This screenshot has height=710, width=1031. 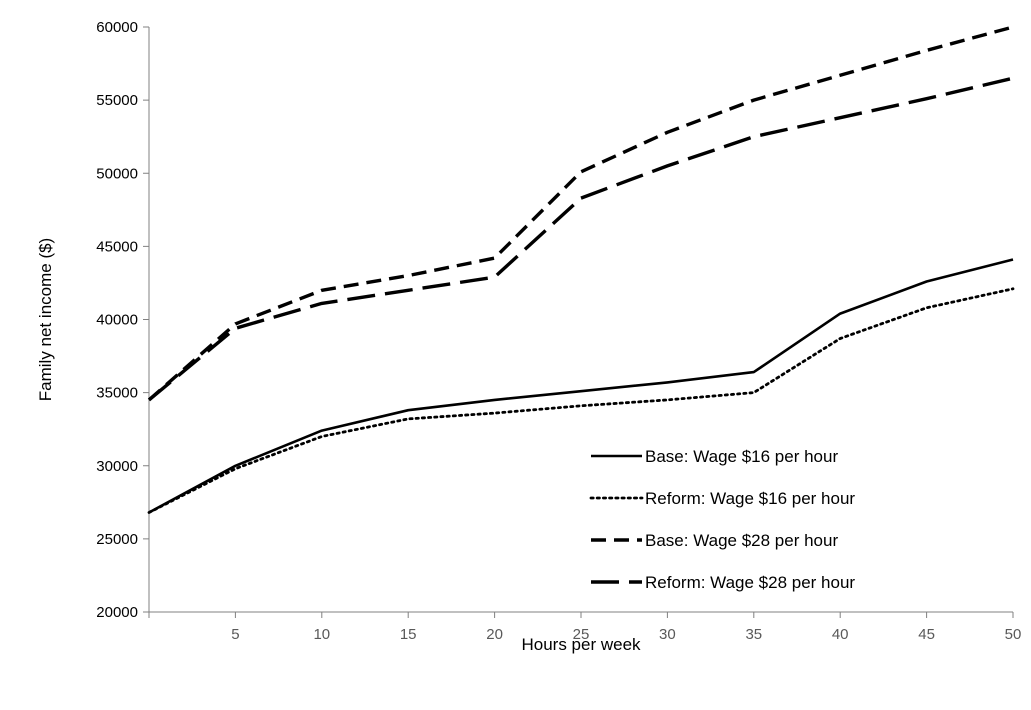 What do you see at coordinates (117, 100) in the screenshot?
I see `y-tick-label: 55000` at bounding box center [117, 100].